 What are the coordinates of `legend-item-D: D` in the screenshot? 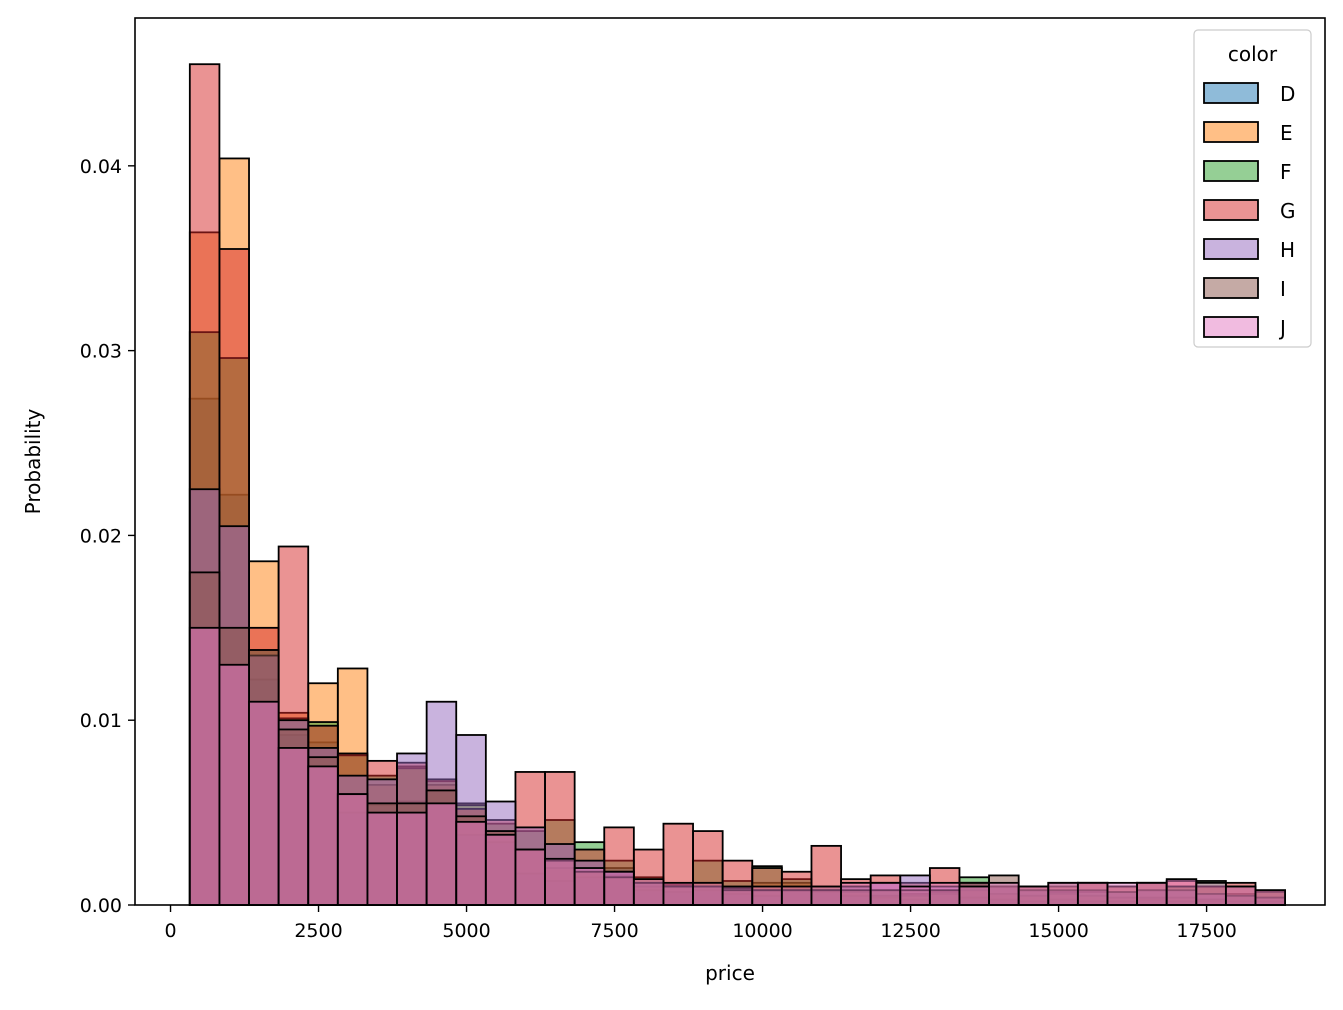 It's located at (1249, 94).